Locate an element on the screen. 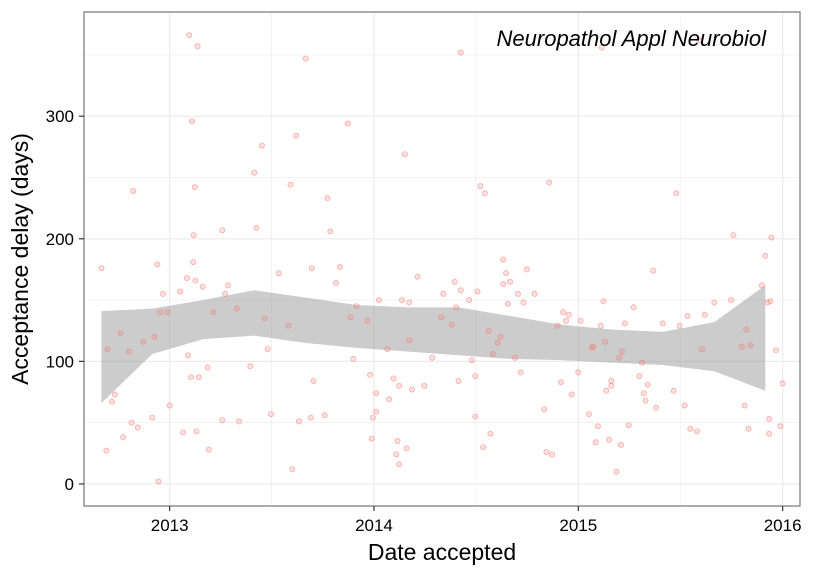 This screenshot has height=570, width=825. x-tick-label: 2013 is located at coordinates (170, 525).